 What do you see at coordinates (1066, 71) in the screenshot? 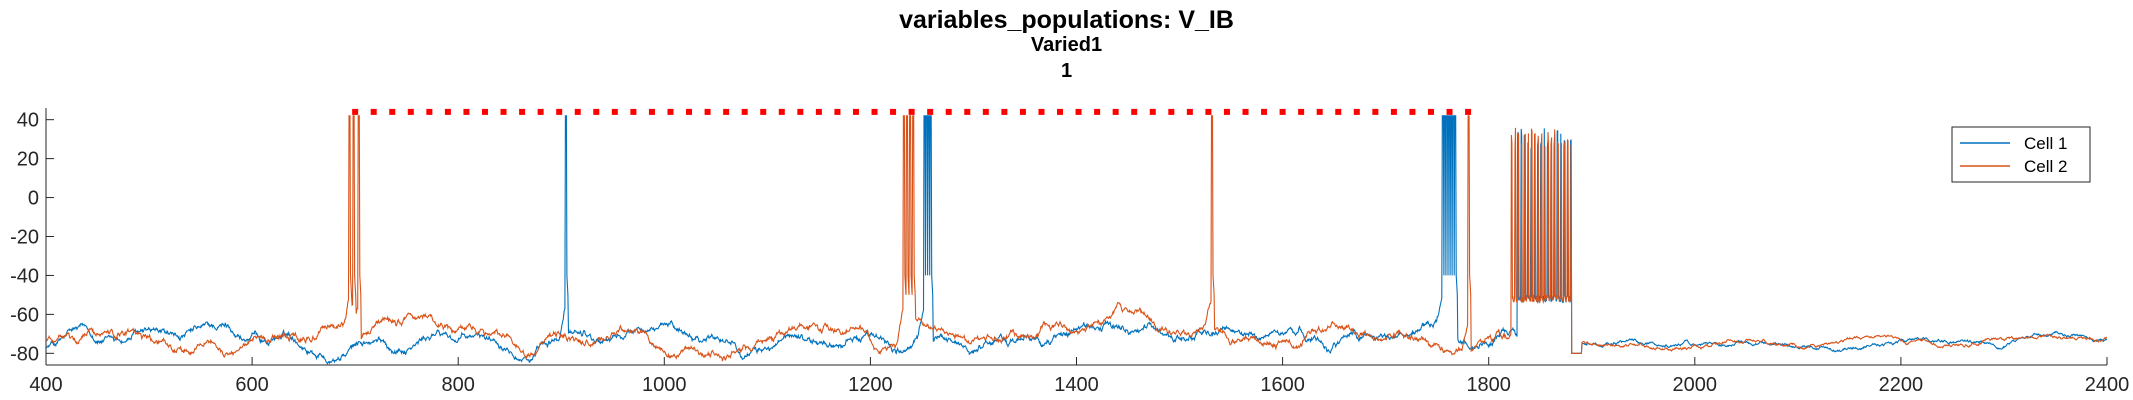
I see `chart-subtitle-2: 1` at bounding box center [1066, 71].